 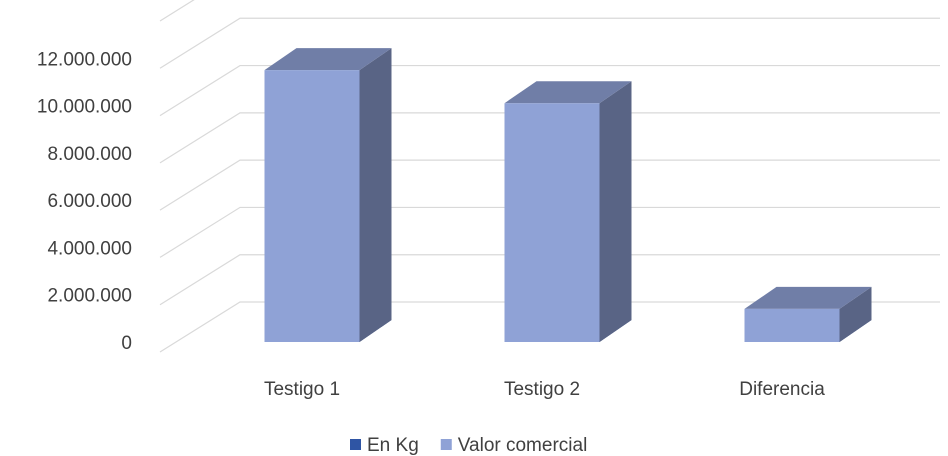 What do you see at coordinates (84, 107) in the screenshot?
I see `y-tick-label: 10.000.000` at bounding box center [84, 107].